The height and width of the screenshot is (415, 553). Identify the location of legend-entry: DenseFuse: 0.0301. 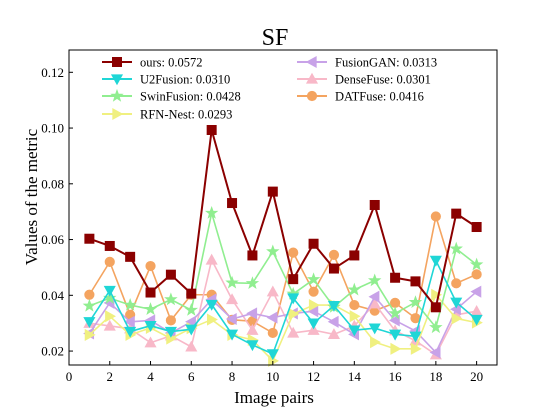
(364, 80).